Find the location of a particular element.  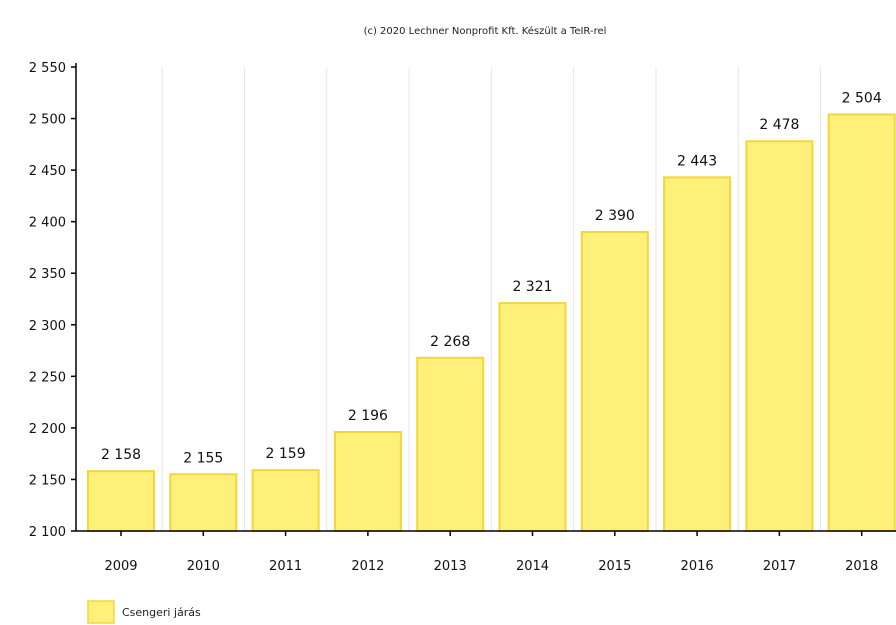

bar-2012 is located at coordinates (367, 481).